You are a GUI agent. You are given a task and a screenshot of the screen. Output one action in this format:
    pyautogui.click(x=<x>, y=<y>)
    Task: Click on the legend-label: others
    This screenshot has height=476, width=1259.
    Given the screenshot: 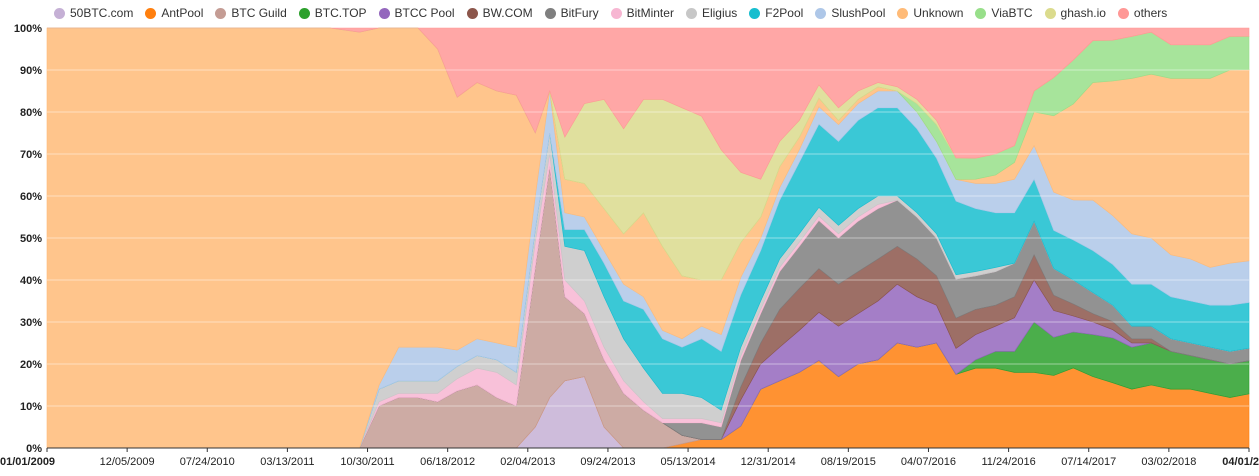 What is the action you would take?
    pyautogui.click(x=1150, y=13)
    